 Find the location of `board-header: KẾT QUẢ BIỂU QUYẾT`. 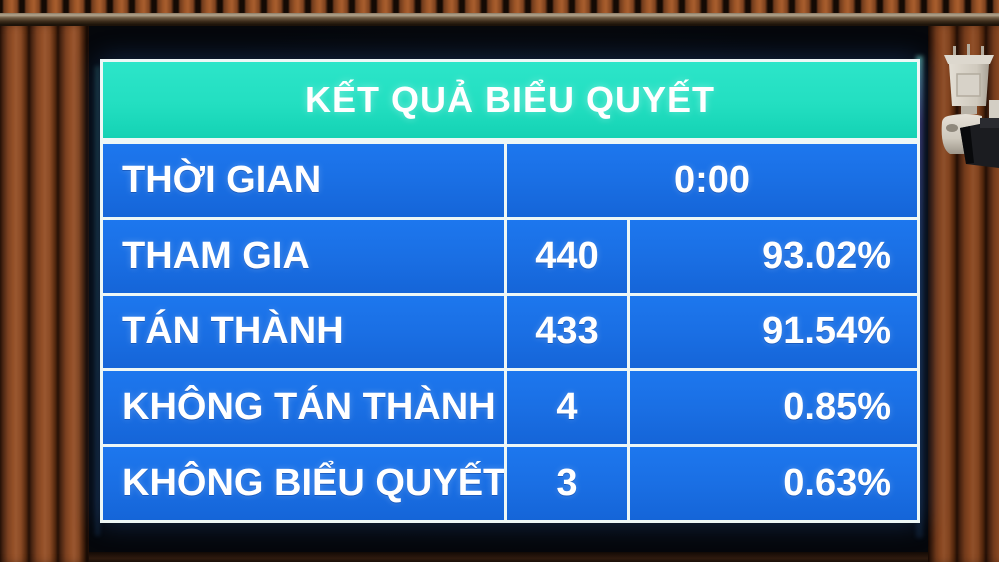

board-header: KẾT QUẢ BIỂU QUYẾT is located at coordinates (510, 100).